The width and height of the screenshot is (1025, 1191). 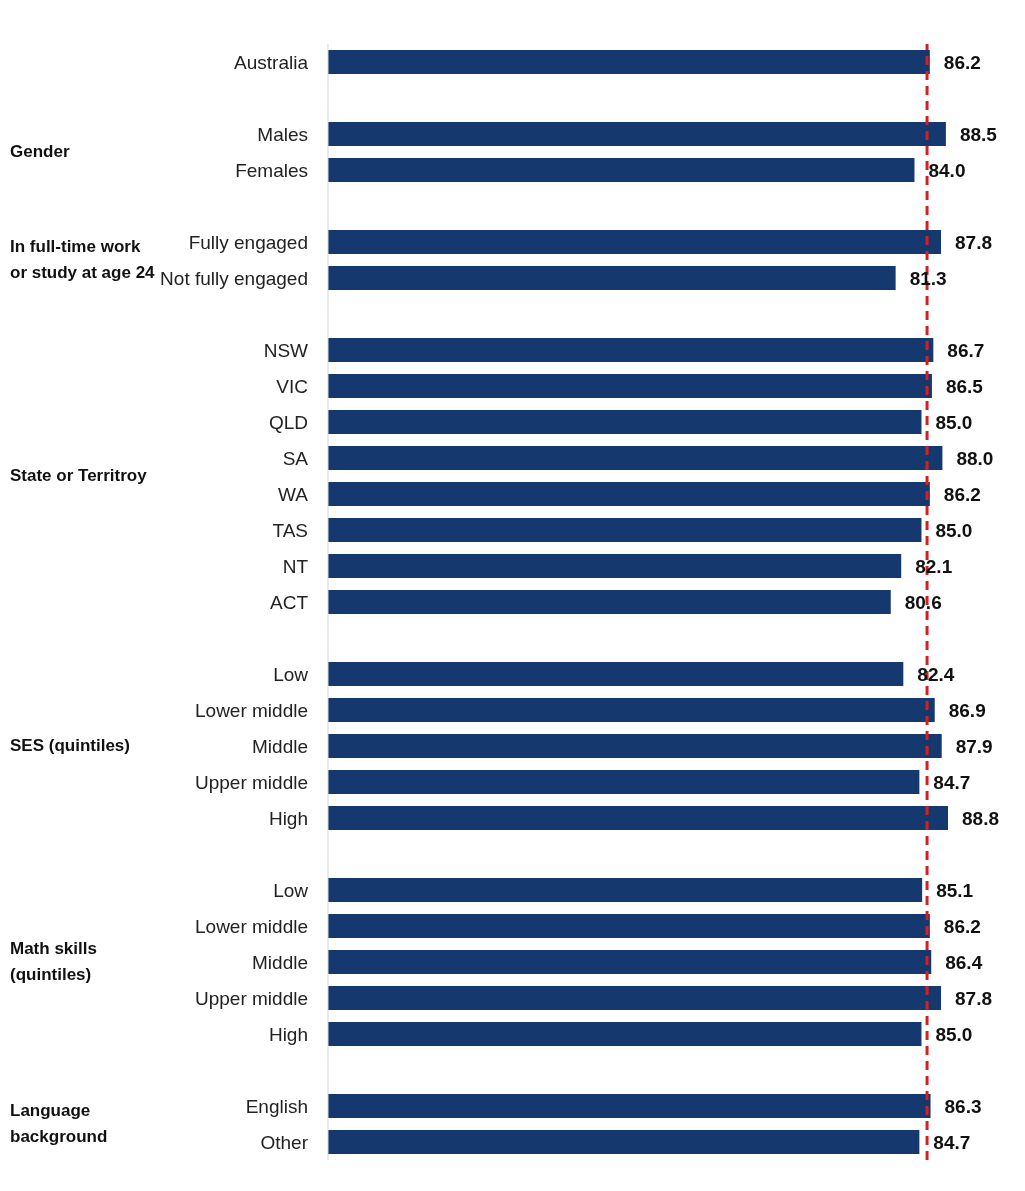 What do you see at coordinates (59, 1124) in the screenshot?
I see `text: Language background` at bounding box center [59, 1124].